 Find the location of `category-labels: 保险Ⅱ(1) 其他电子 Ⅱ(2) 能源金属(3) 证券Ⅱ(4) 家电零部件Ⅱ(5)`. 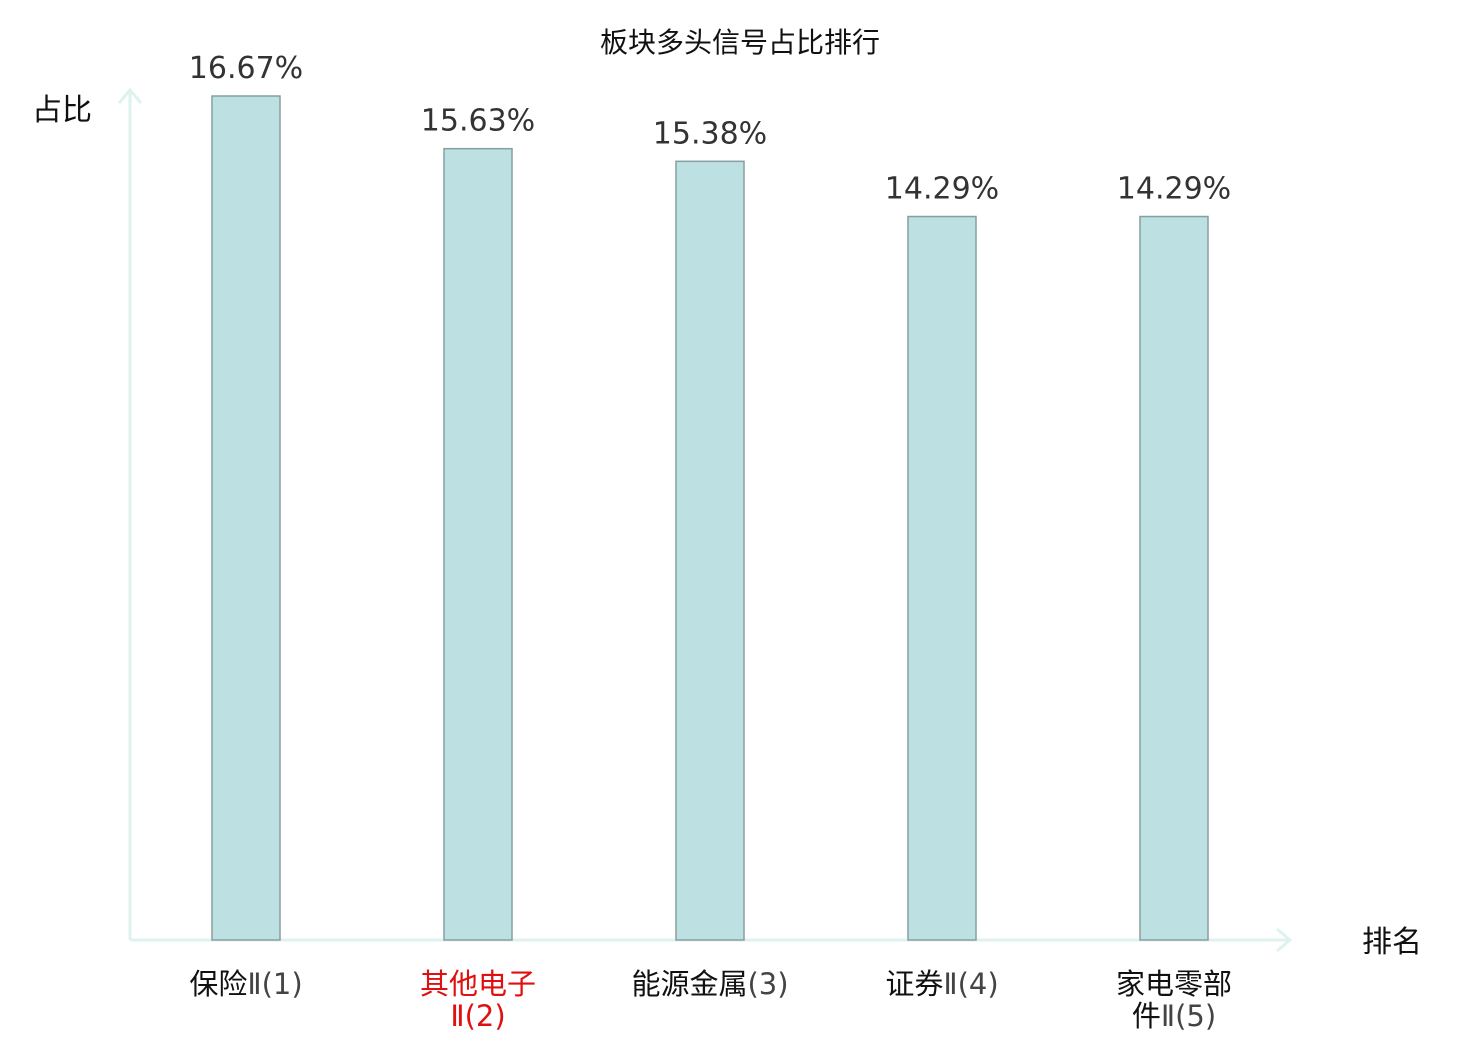

category-labels: 保险Ⅱ(1) 其他电子 Ⅱ(2) 能源金属(3) 证券Ⅱ(4) 家电零部件Ⅱ(5) is located at coordinates (710, 1000).